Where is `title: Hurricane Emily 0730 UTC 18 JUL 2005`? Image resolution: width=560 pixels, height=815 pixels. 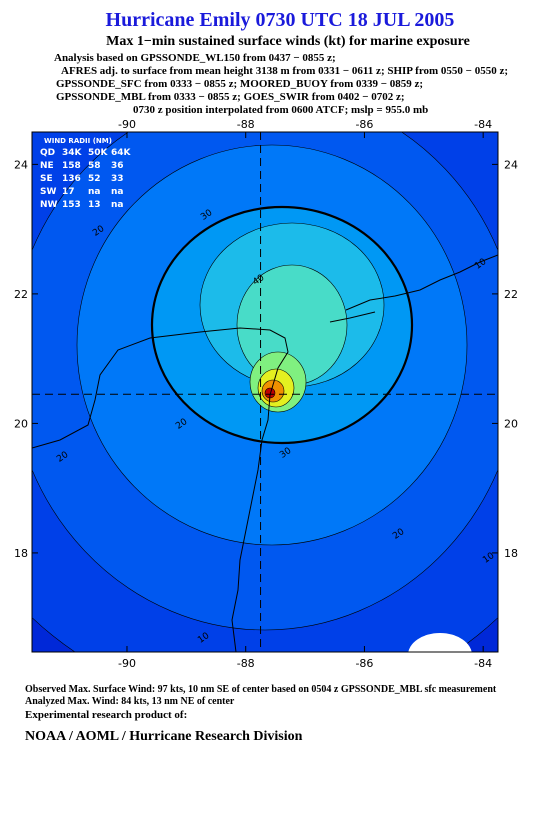
title: Hurricane Emily 0730 UTC 18 JUL 2005 is located at coordinates (280, 20).